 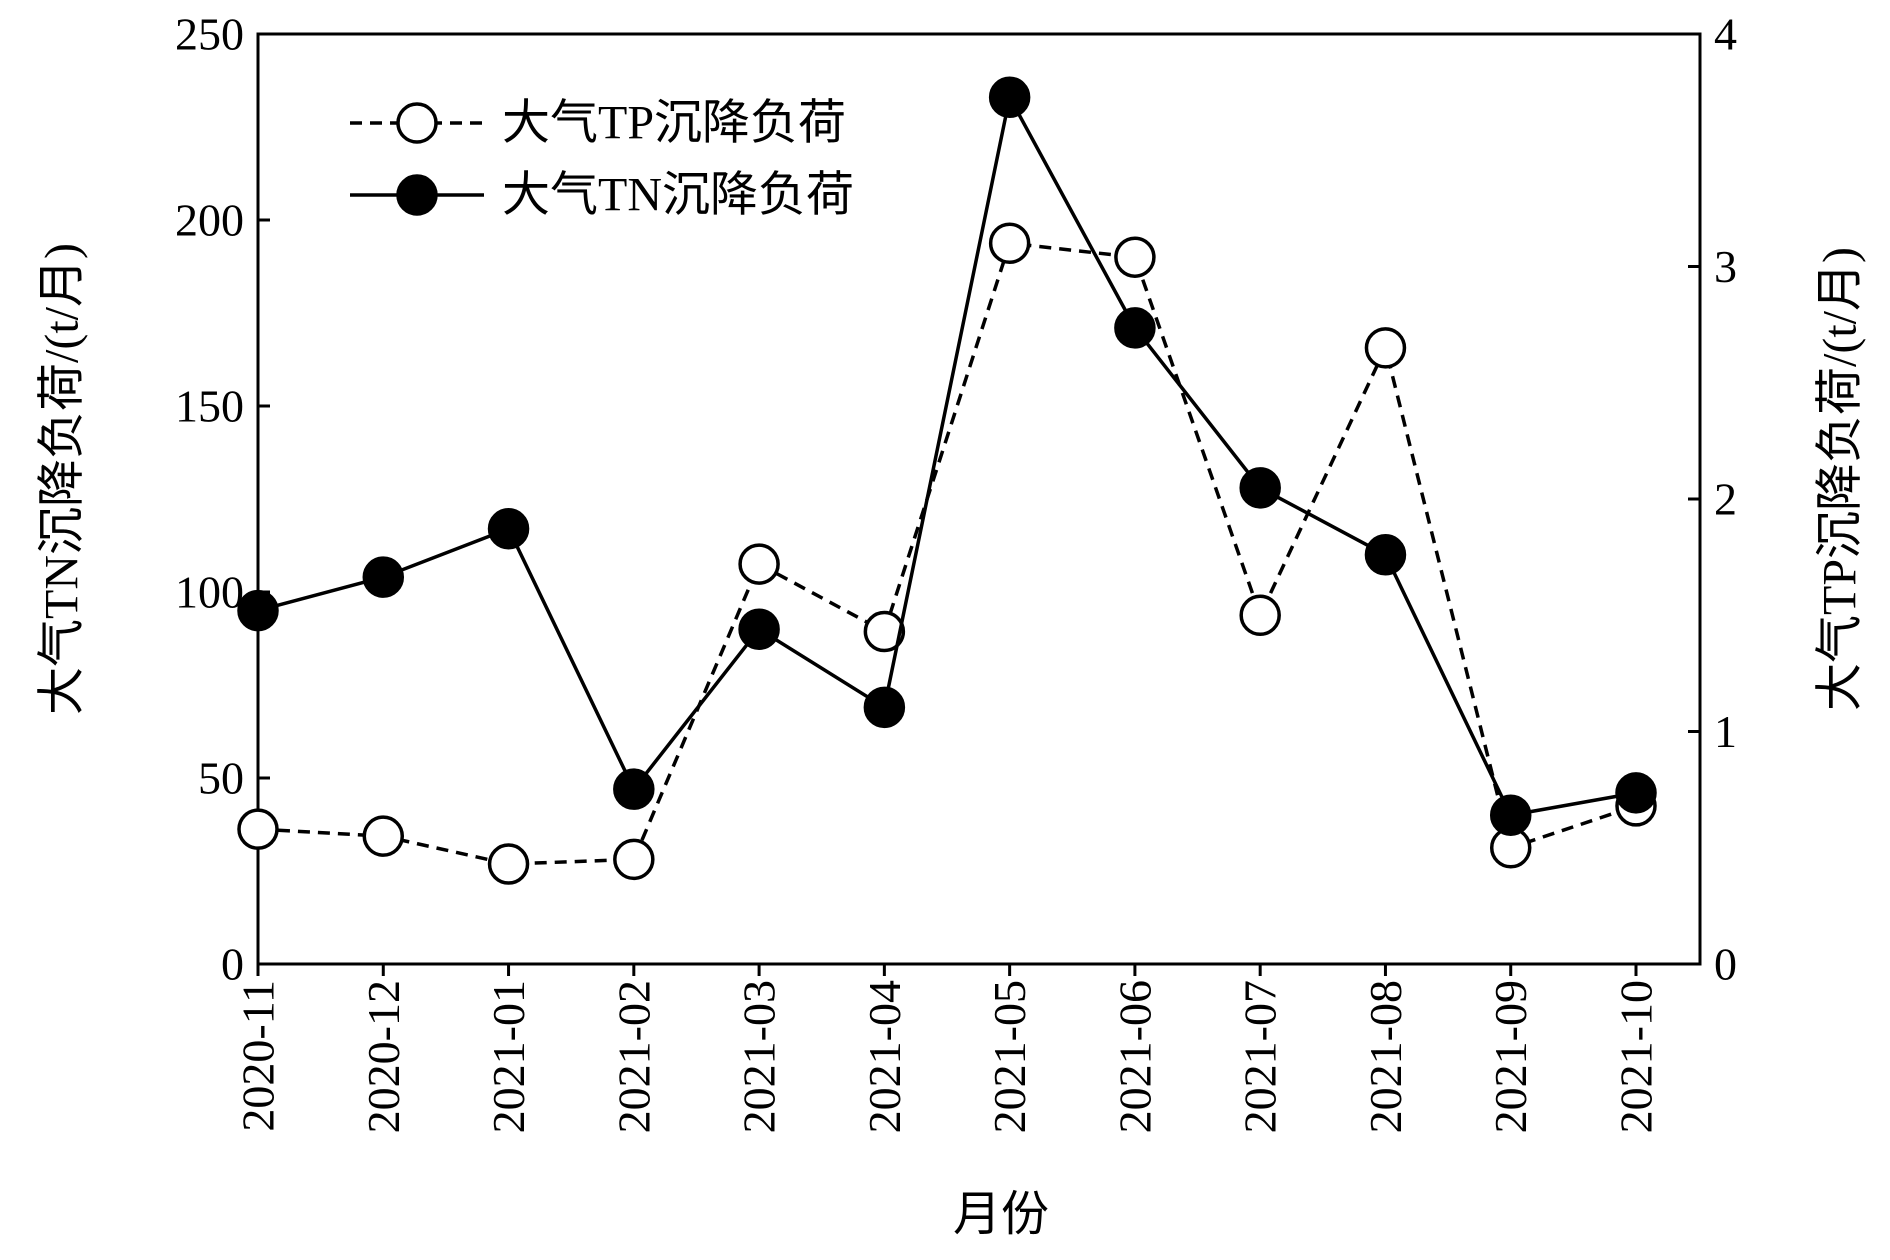 I want to click on y-left-tick-label: 100, so click(x=209, y=592).